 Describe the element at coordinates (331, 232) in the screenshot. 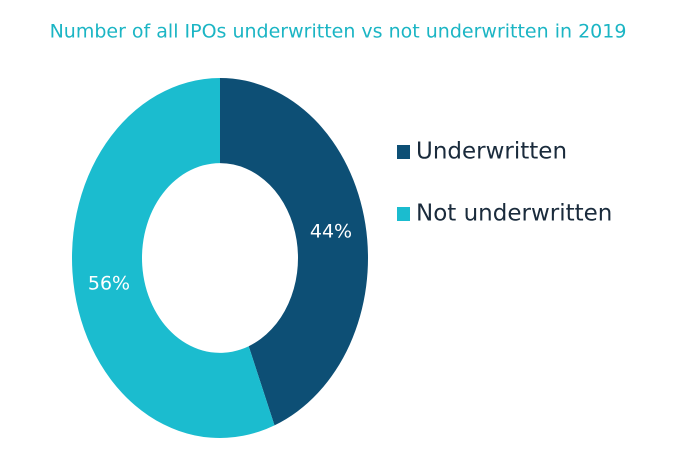

I see `data-label: 44%` at that location.